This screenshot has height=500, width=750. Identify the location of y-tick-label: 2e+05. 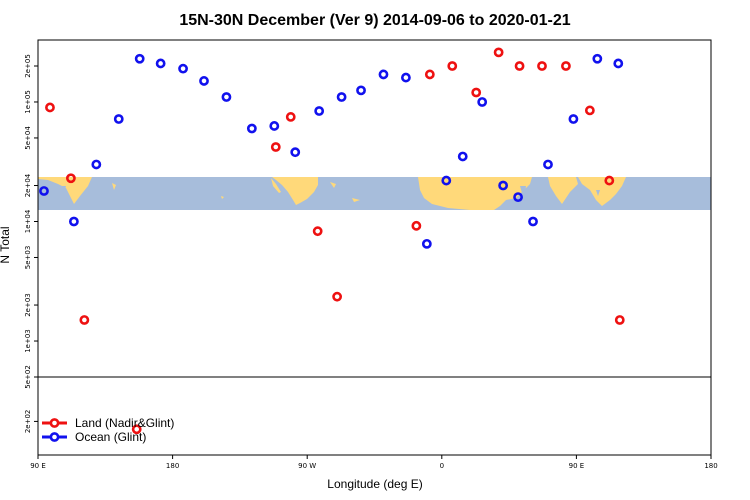
(28, 66).